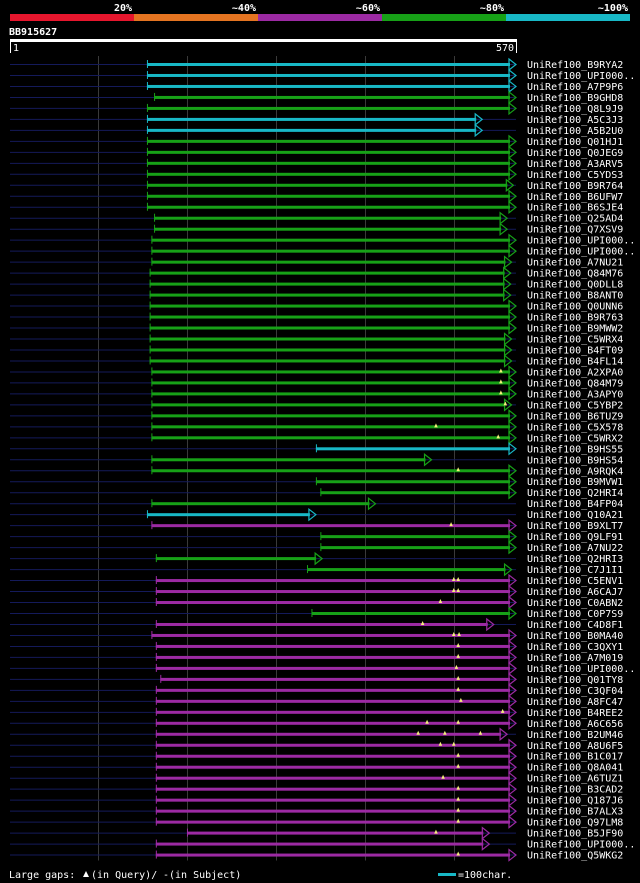 The image size is (640, 883). Describe the element at coordinates (316, 273) in the screenshot. I see `hit-row: UniRef100_Q84M76` at that location.